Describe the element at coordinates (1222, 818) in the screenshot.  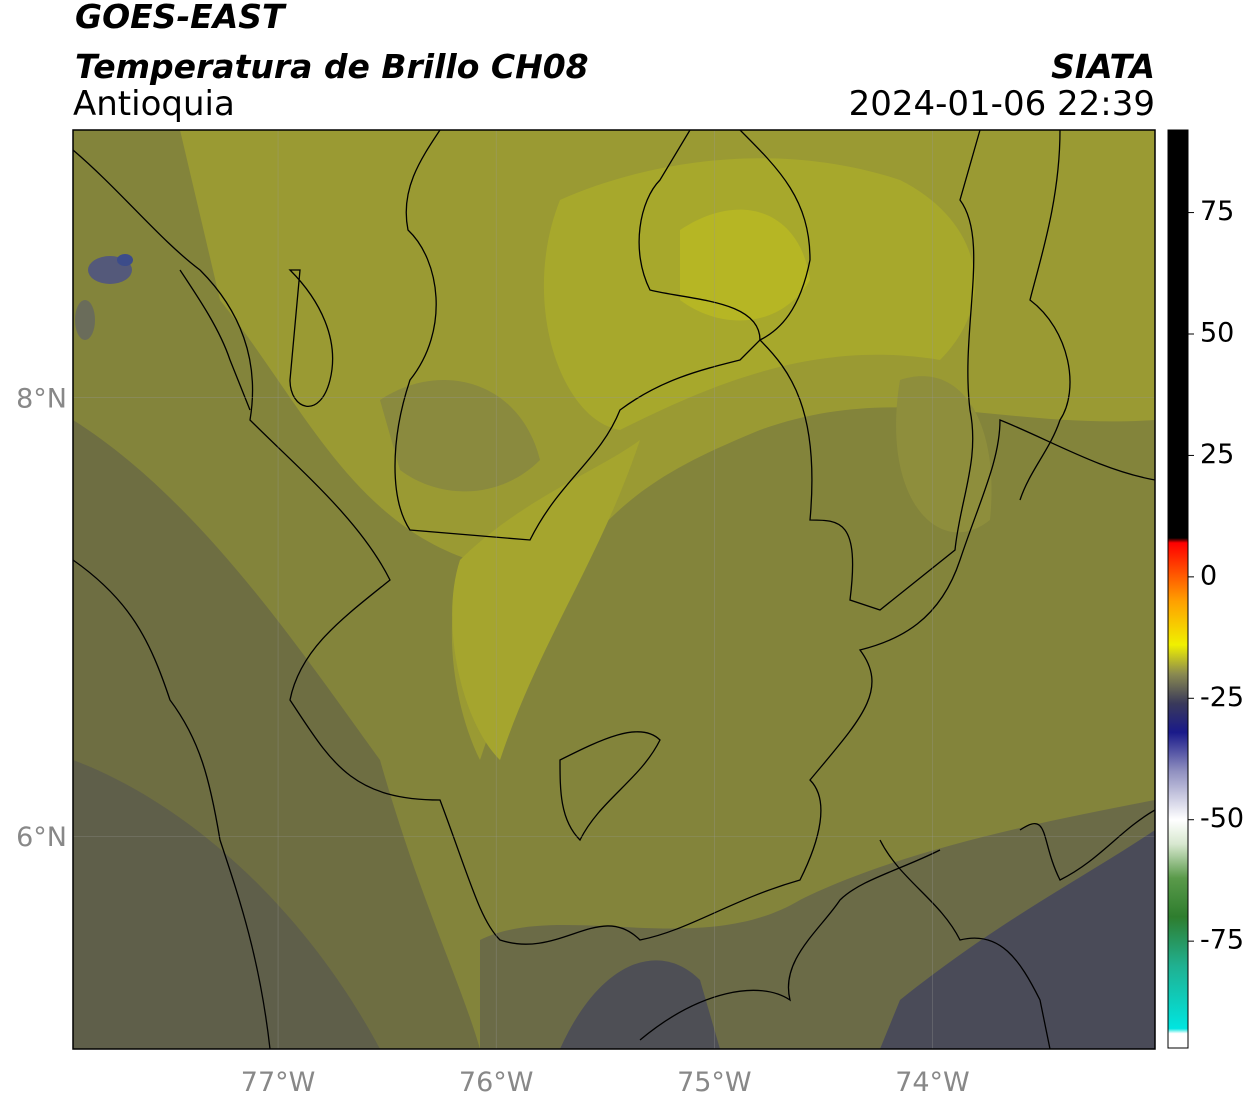
I see `colorbar-tick-label: -50` at that location.